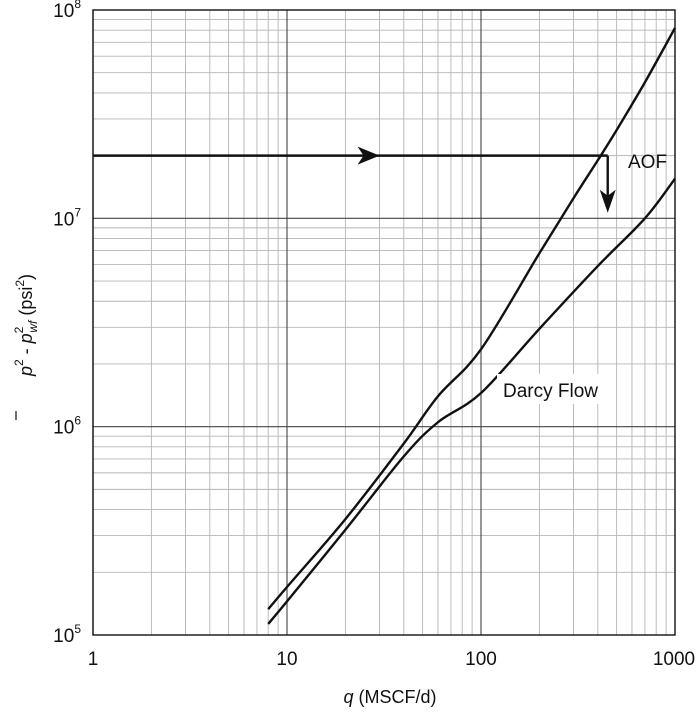  I want to click on y-axis-label: p2 - p2wf (psi2), so click(26, 347).